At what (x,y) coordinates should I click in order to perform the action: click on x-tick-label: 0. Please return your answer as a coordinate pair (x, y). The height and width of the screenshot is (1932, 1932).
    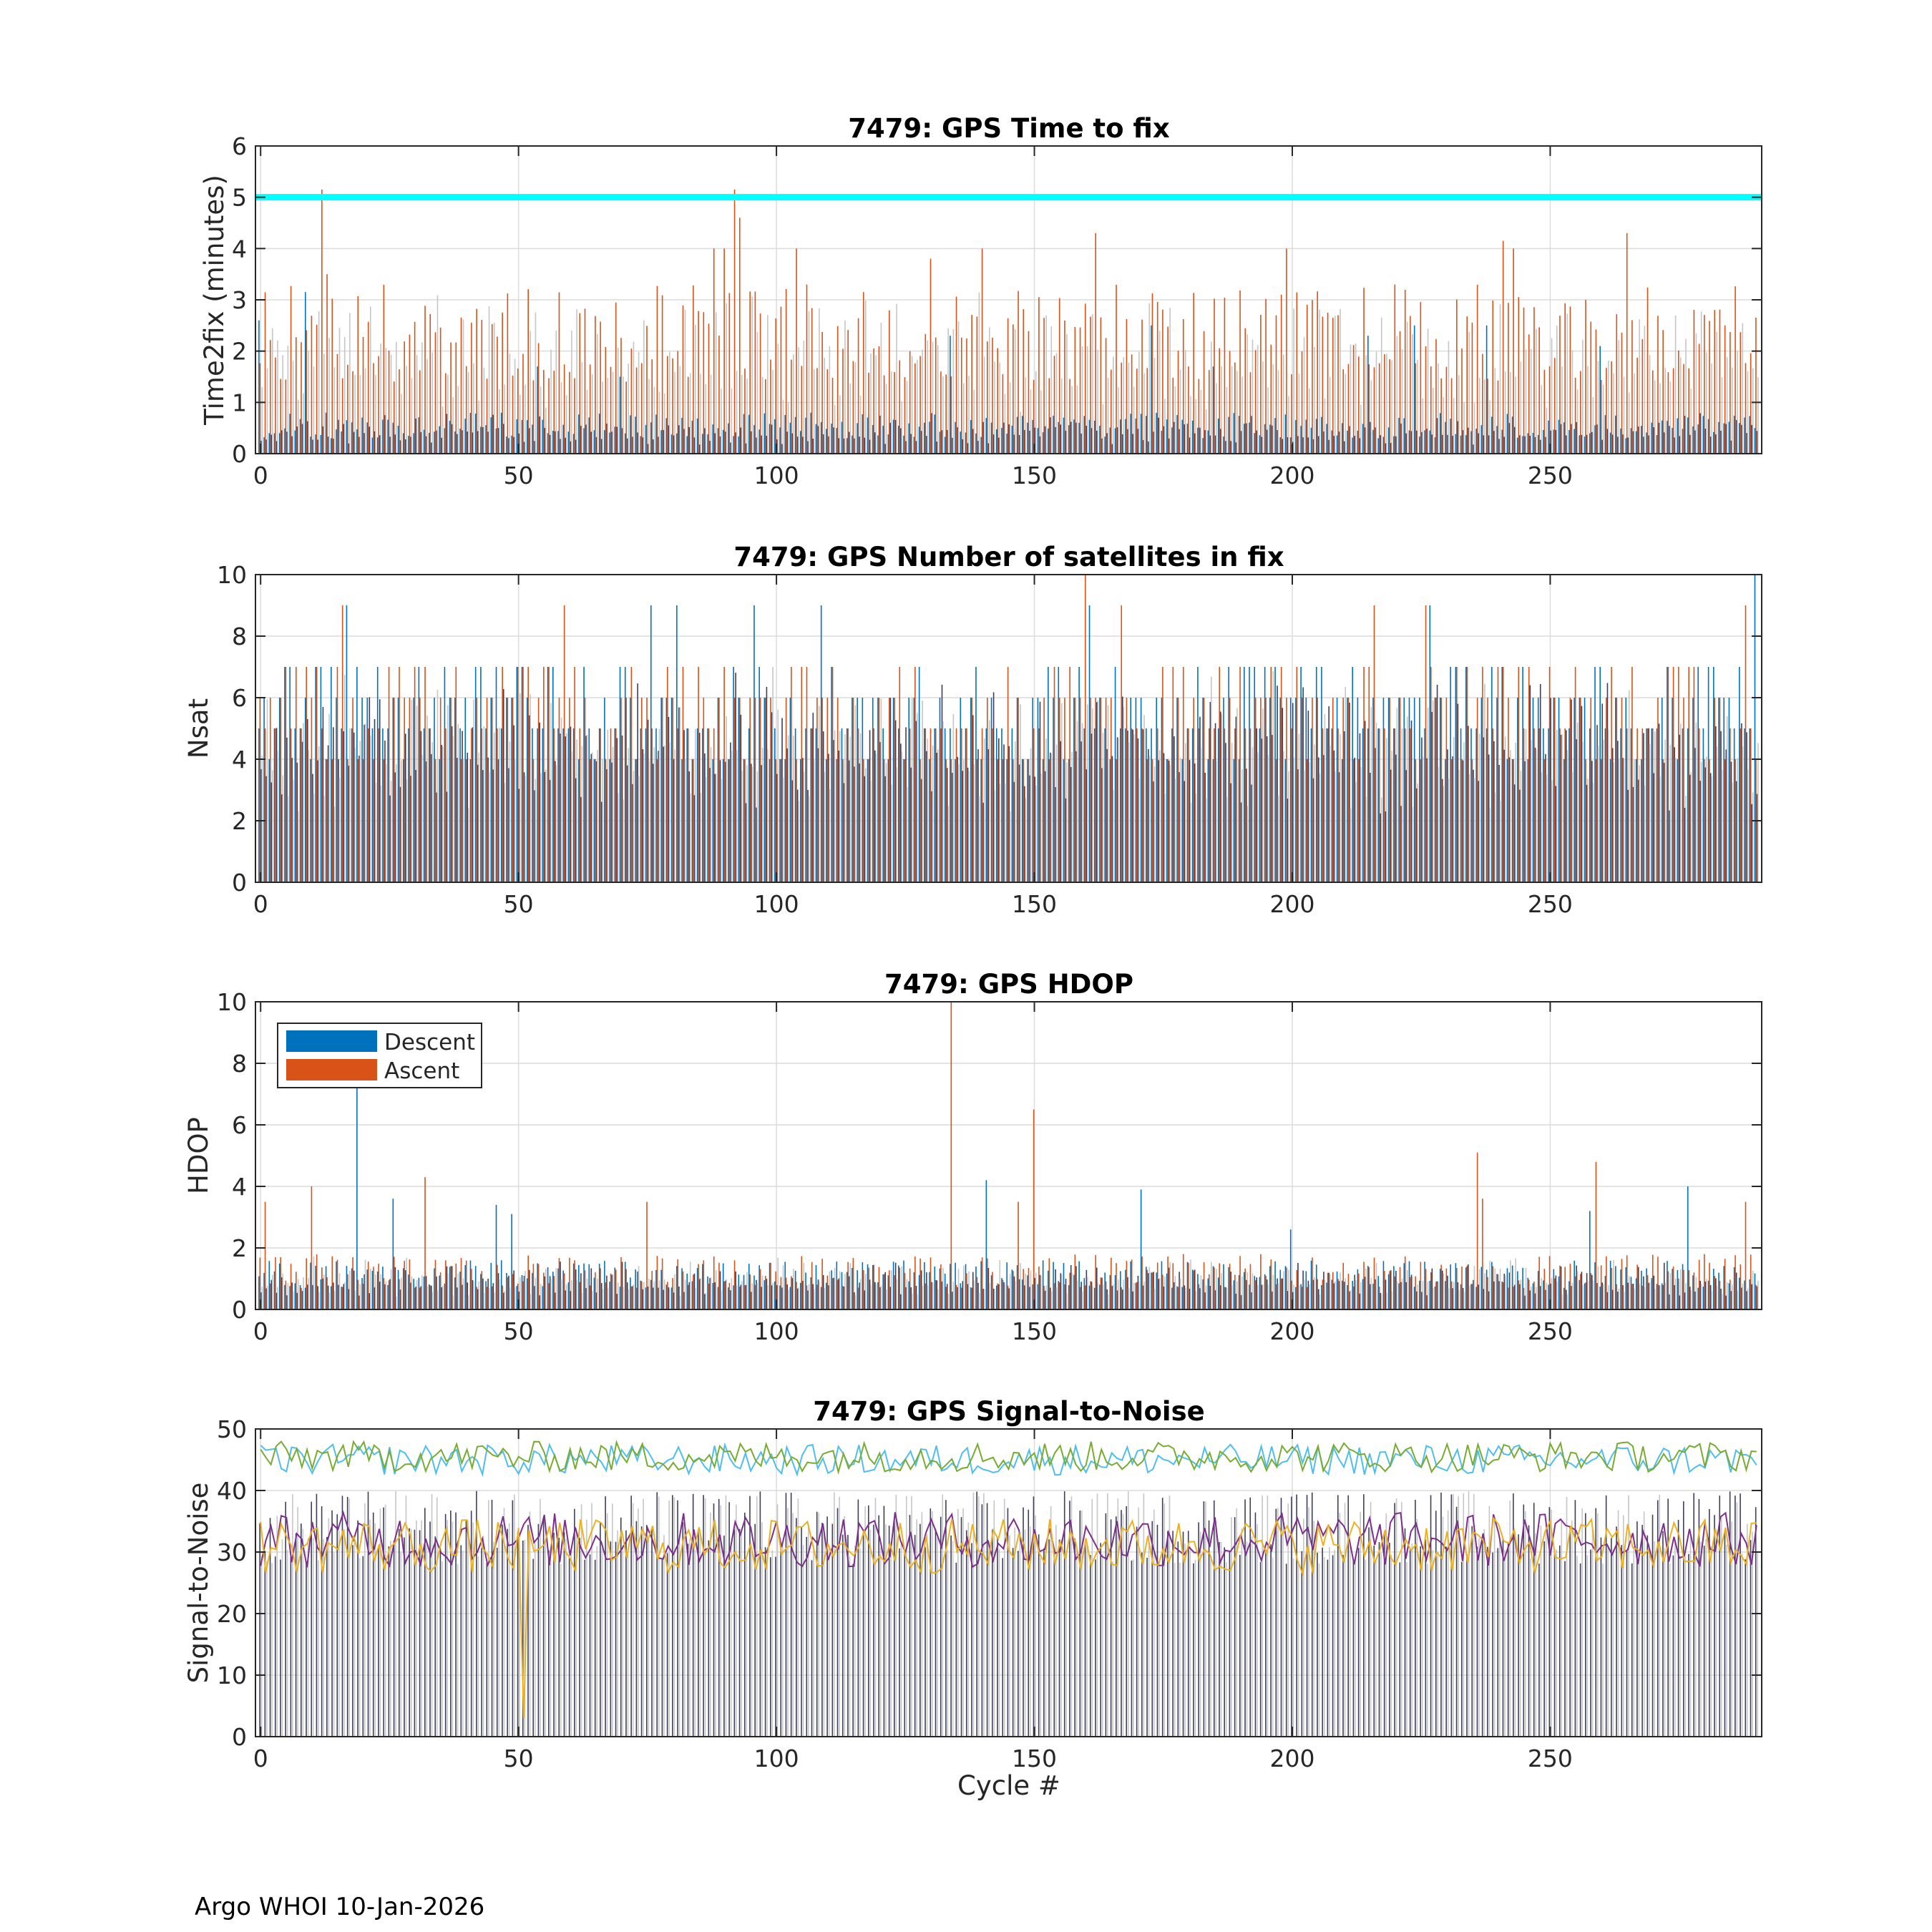
    Looking at the image, I should click on (260, 904).